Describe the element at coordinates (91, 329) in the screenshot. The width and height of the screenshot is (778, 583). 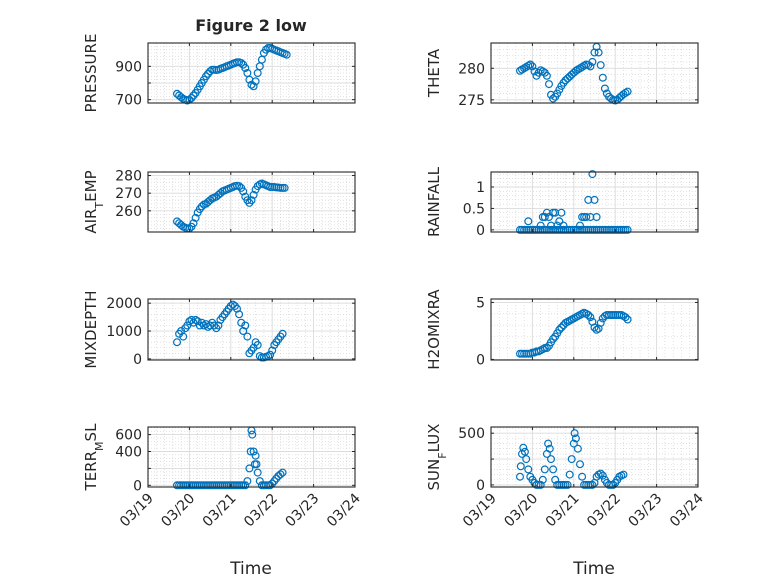
I see `y-axis-label: MIXDEPTH` at that location.